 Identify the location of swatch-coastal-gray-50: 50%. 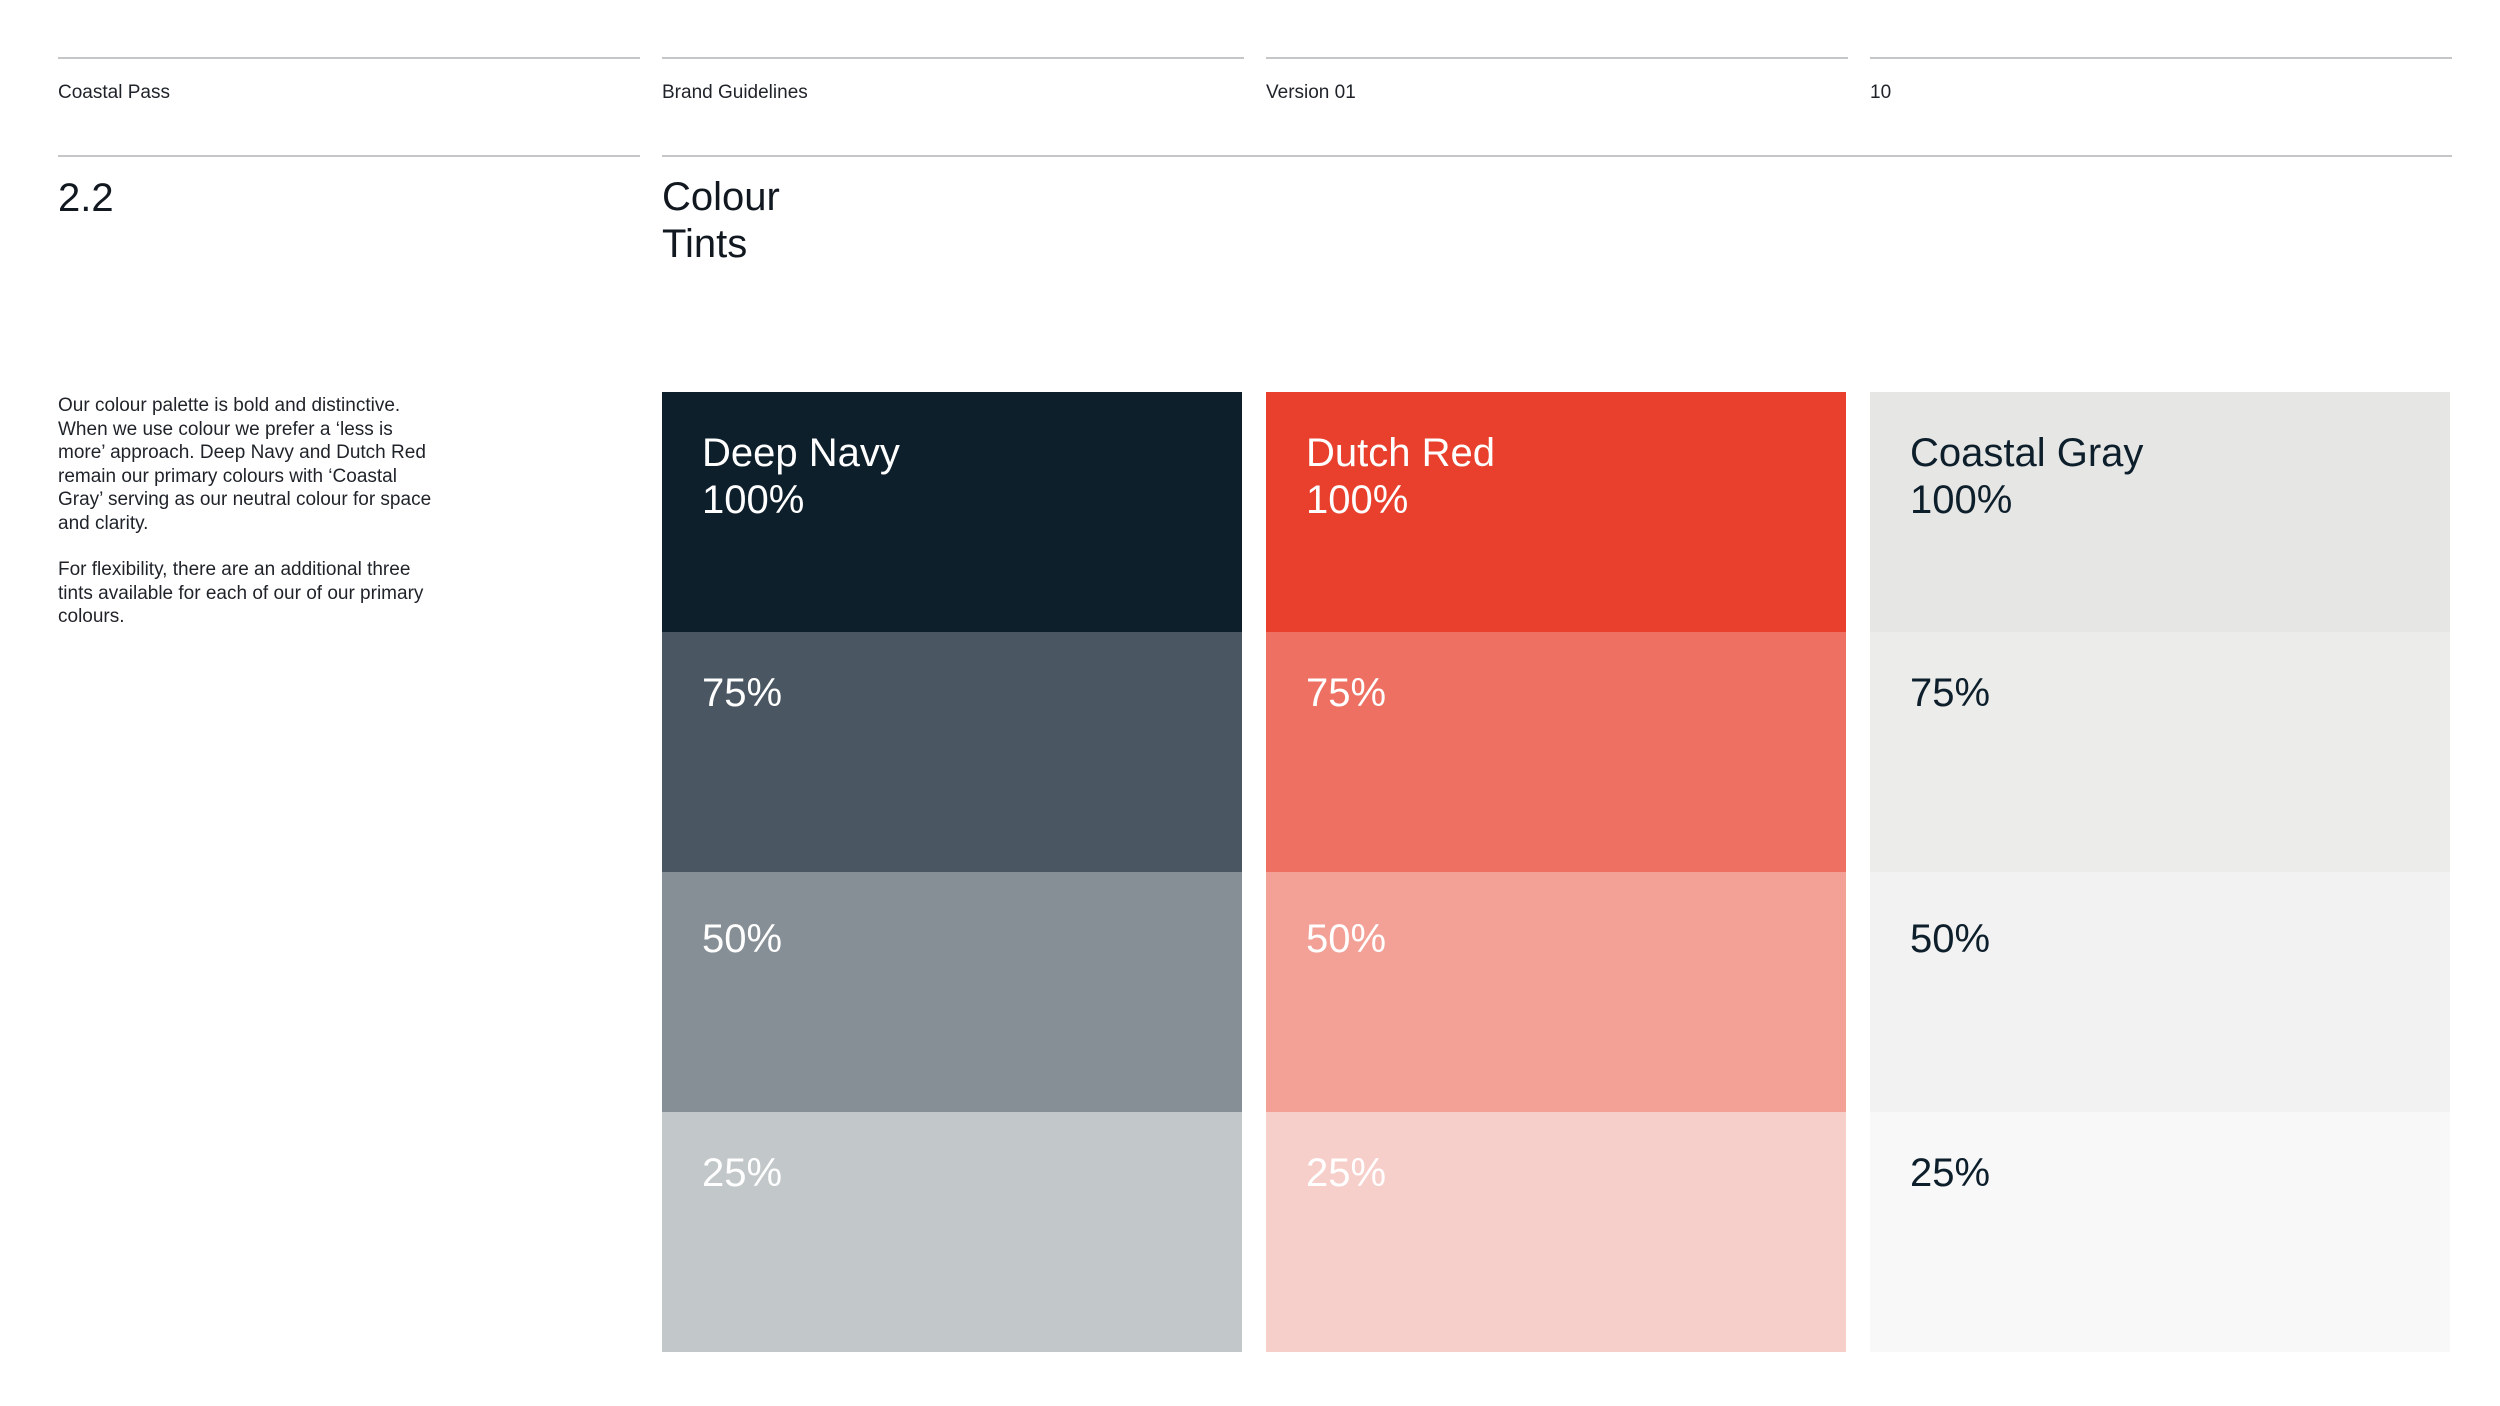
(2160, 992).